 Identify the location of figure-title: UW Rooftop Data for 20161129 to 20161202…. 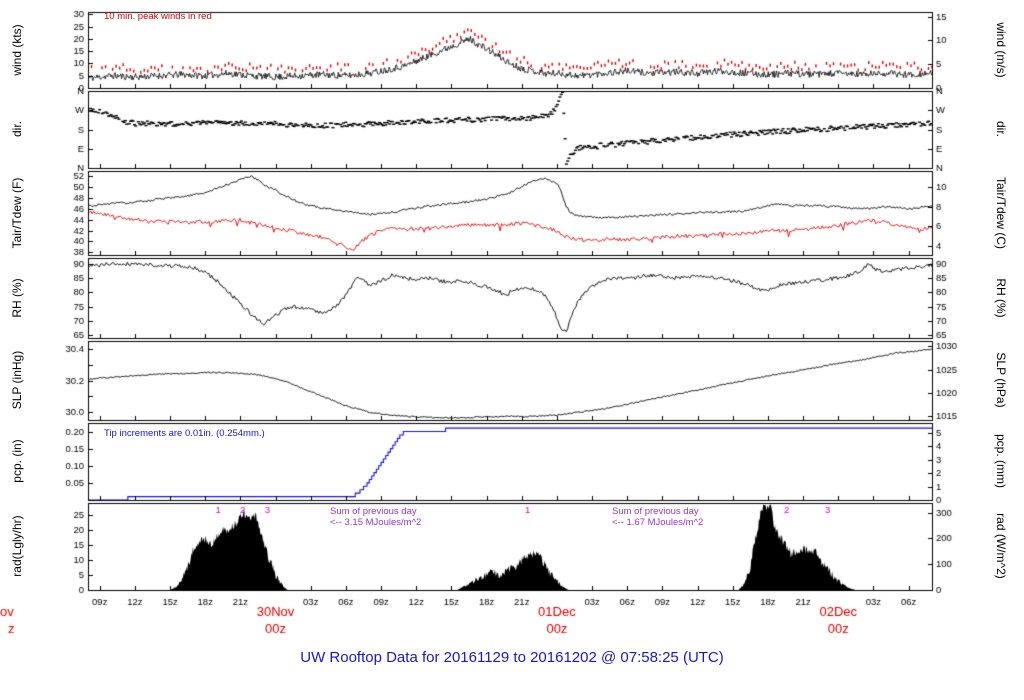
(512, 657).